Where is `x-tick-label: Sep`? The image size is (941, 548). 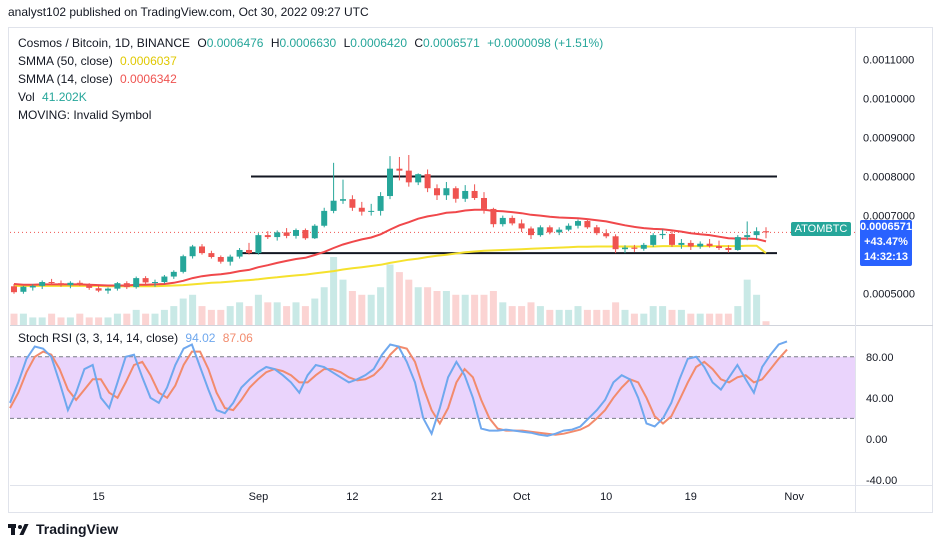 x-tick-label: Sep is located at coordinates (259, 497).